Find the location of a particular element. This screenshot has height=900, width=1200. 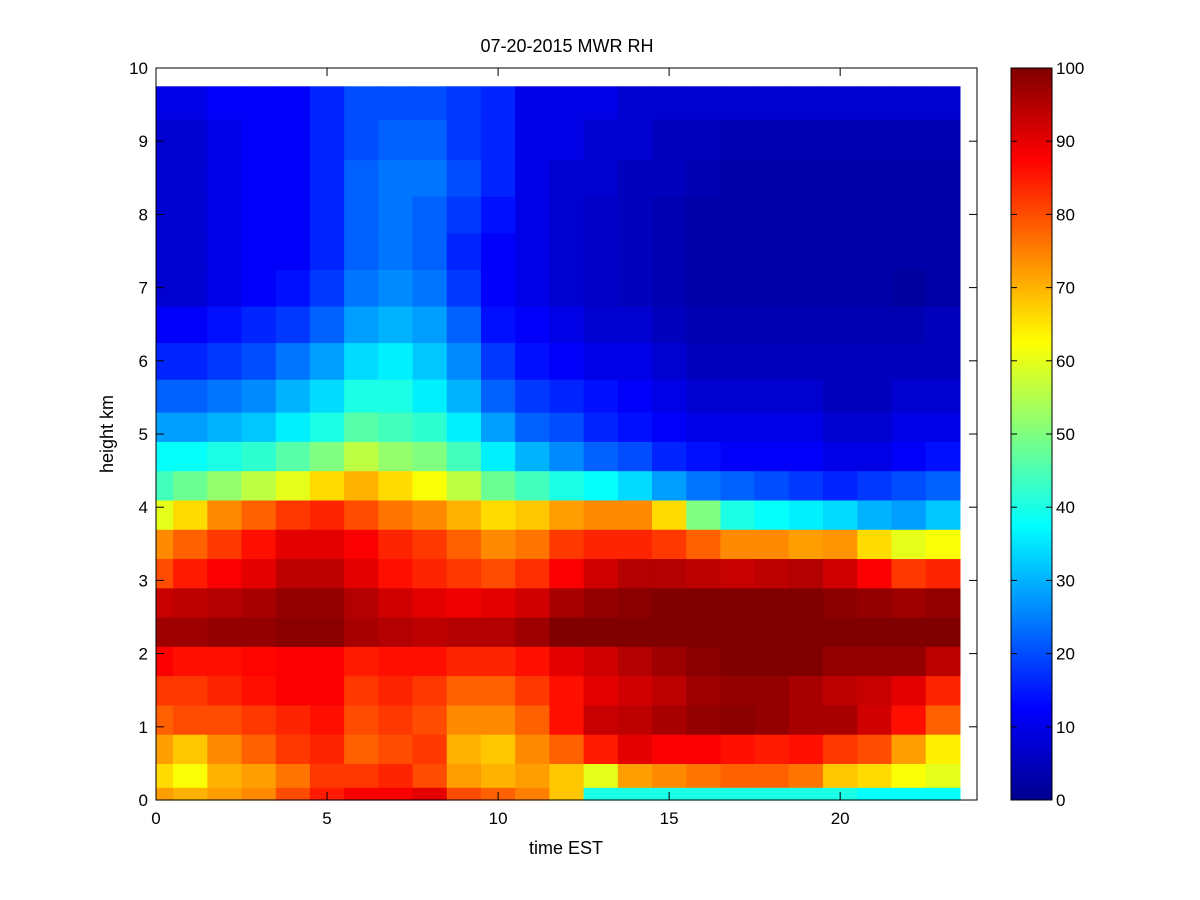

colorbar: 0 10 20 30 40 50 60 70 80 90 100 is located at coordinates (1047, 434).